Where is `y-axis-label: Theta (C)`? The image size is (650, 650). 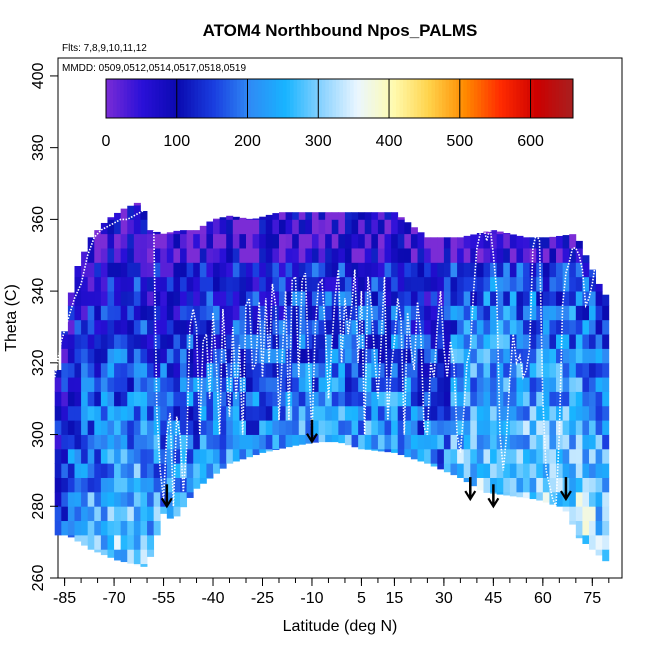
y-axis-label: Theta (C) is located at coordinates (11, 318).